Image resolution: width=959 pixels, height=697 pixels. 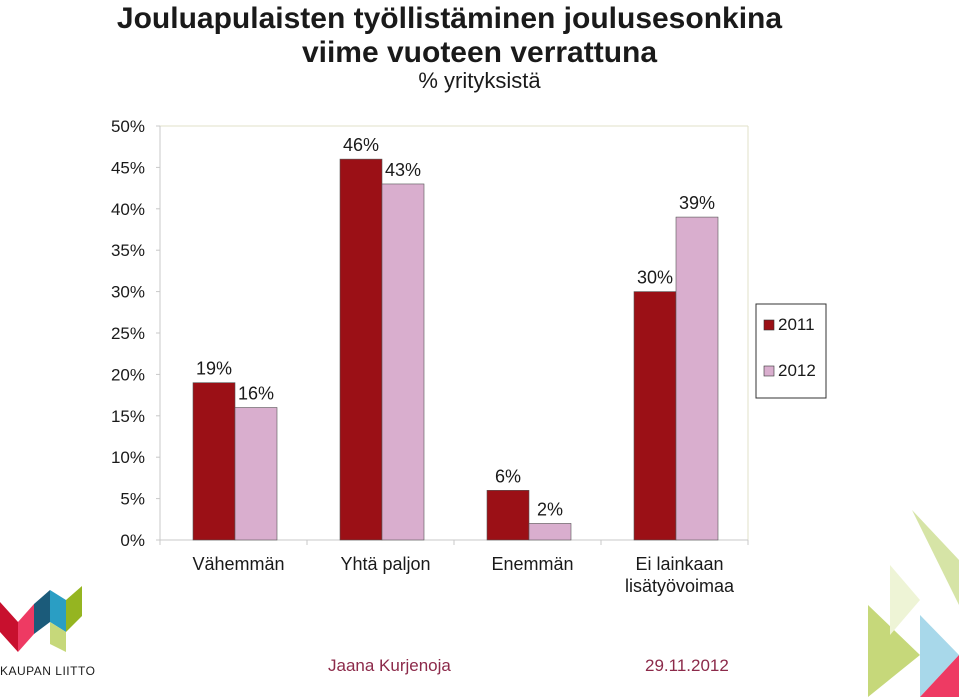 What do you see at coordinates (128, 457) in the screenshot?
I see `y-tick-label: 10%` at bounding box center [128, 457].